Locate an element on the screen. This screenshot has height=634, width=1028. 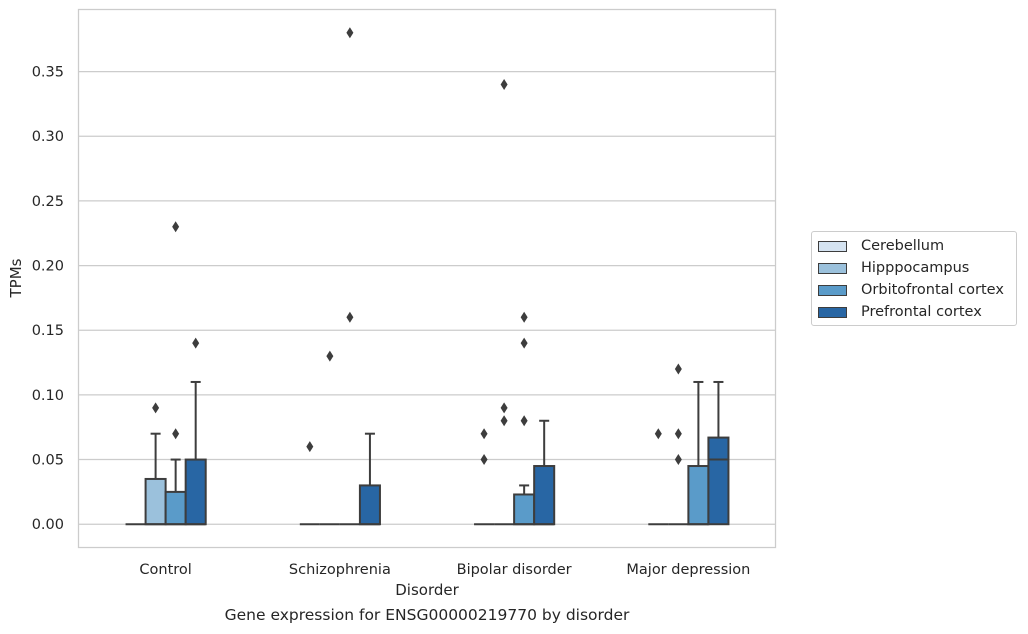
y-axis-label: TPMs is located at coordinates (16, 278).